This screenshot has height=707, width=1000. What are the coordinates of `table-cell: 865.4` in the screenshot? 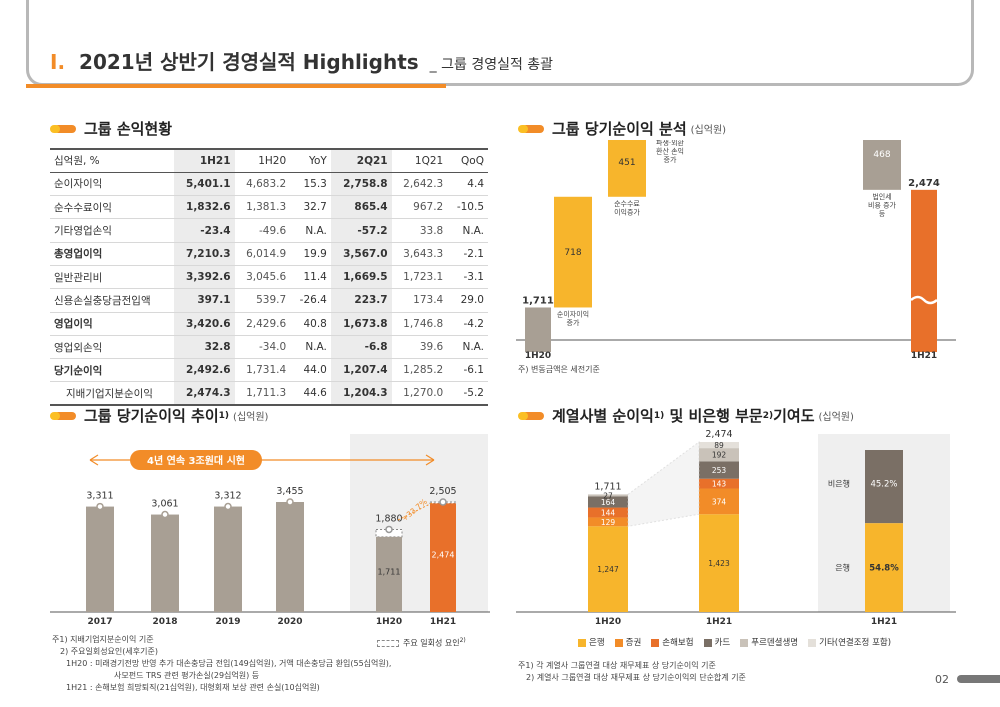 It's located at (361, 207).